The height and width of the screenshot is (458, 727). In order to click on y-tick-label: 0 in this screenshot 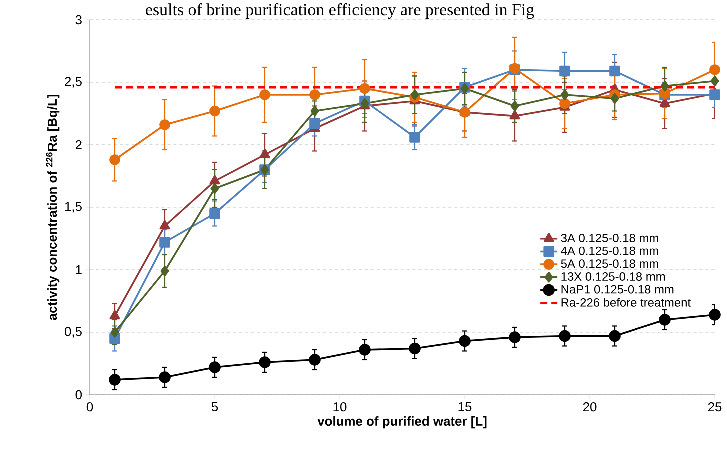, I will do `click(79, 395)`.